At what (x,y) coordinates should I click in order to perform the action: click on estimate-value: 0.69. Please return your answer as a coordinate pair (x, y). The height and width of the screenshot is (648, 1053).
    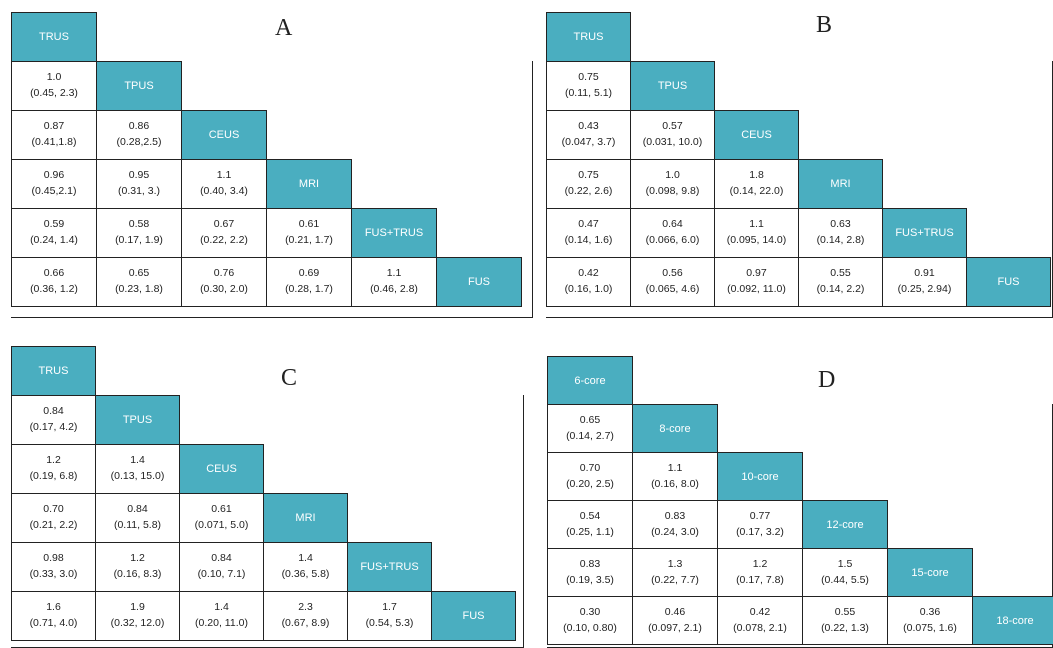
    Looking at the image, I should click on (309, 273).